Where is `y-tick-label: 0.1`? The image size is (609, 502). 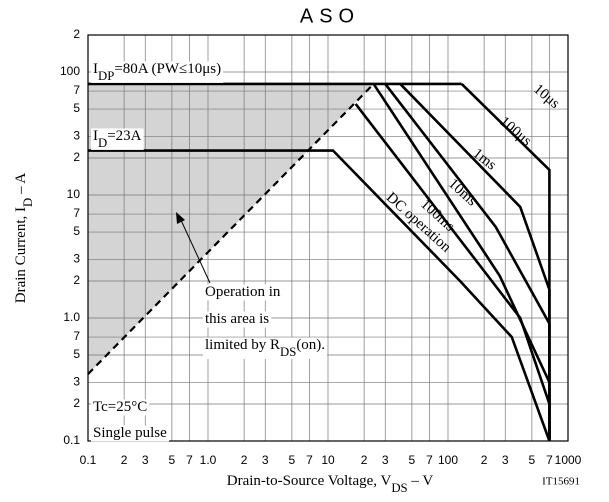 y-tick-label: 0.1 is located at coordinates (71, 440).